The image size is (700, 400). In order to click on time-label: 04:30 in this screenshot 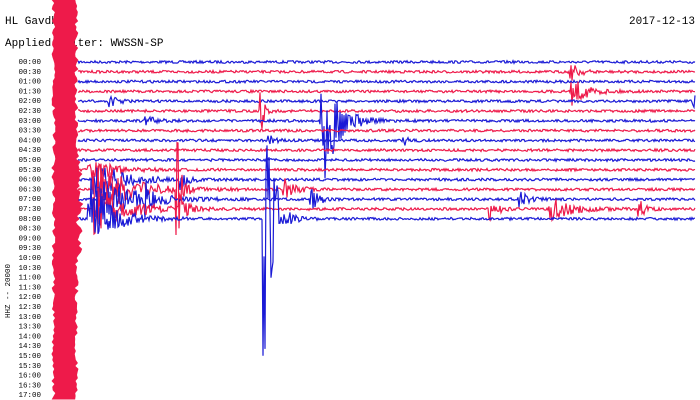, I will do `click(29, 151)`.